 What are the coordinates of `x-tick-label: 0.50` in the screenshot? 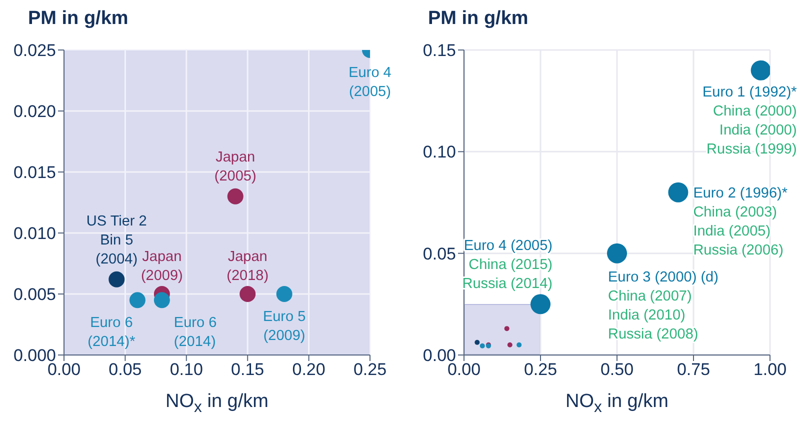 It's located at (617, 370).